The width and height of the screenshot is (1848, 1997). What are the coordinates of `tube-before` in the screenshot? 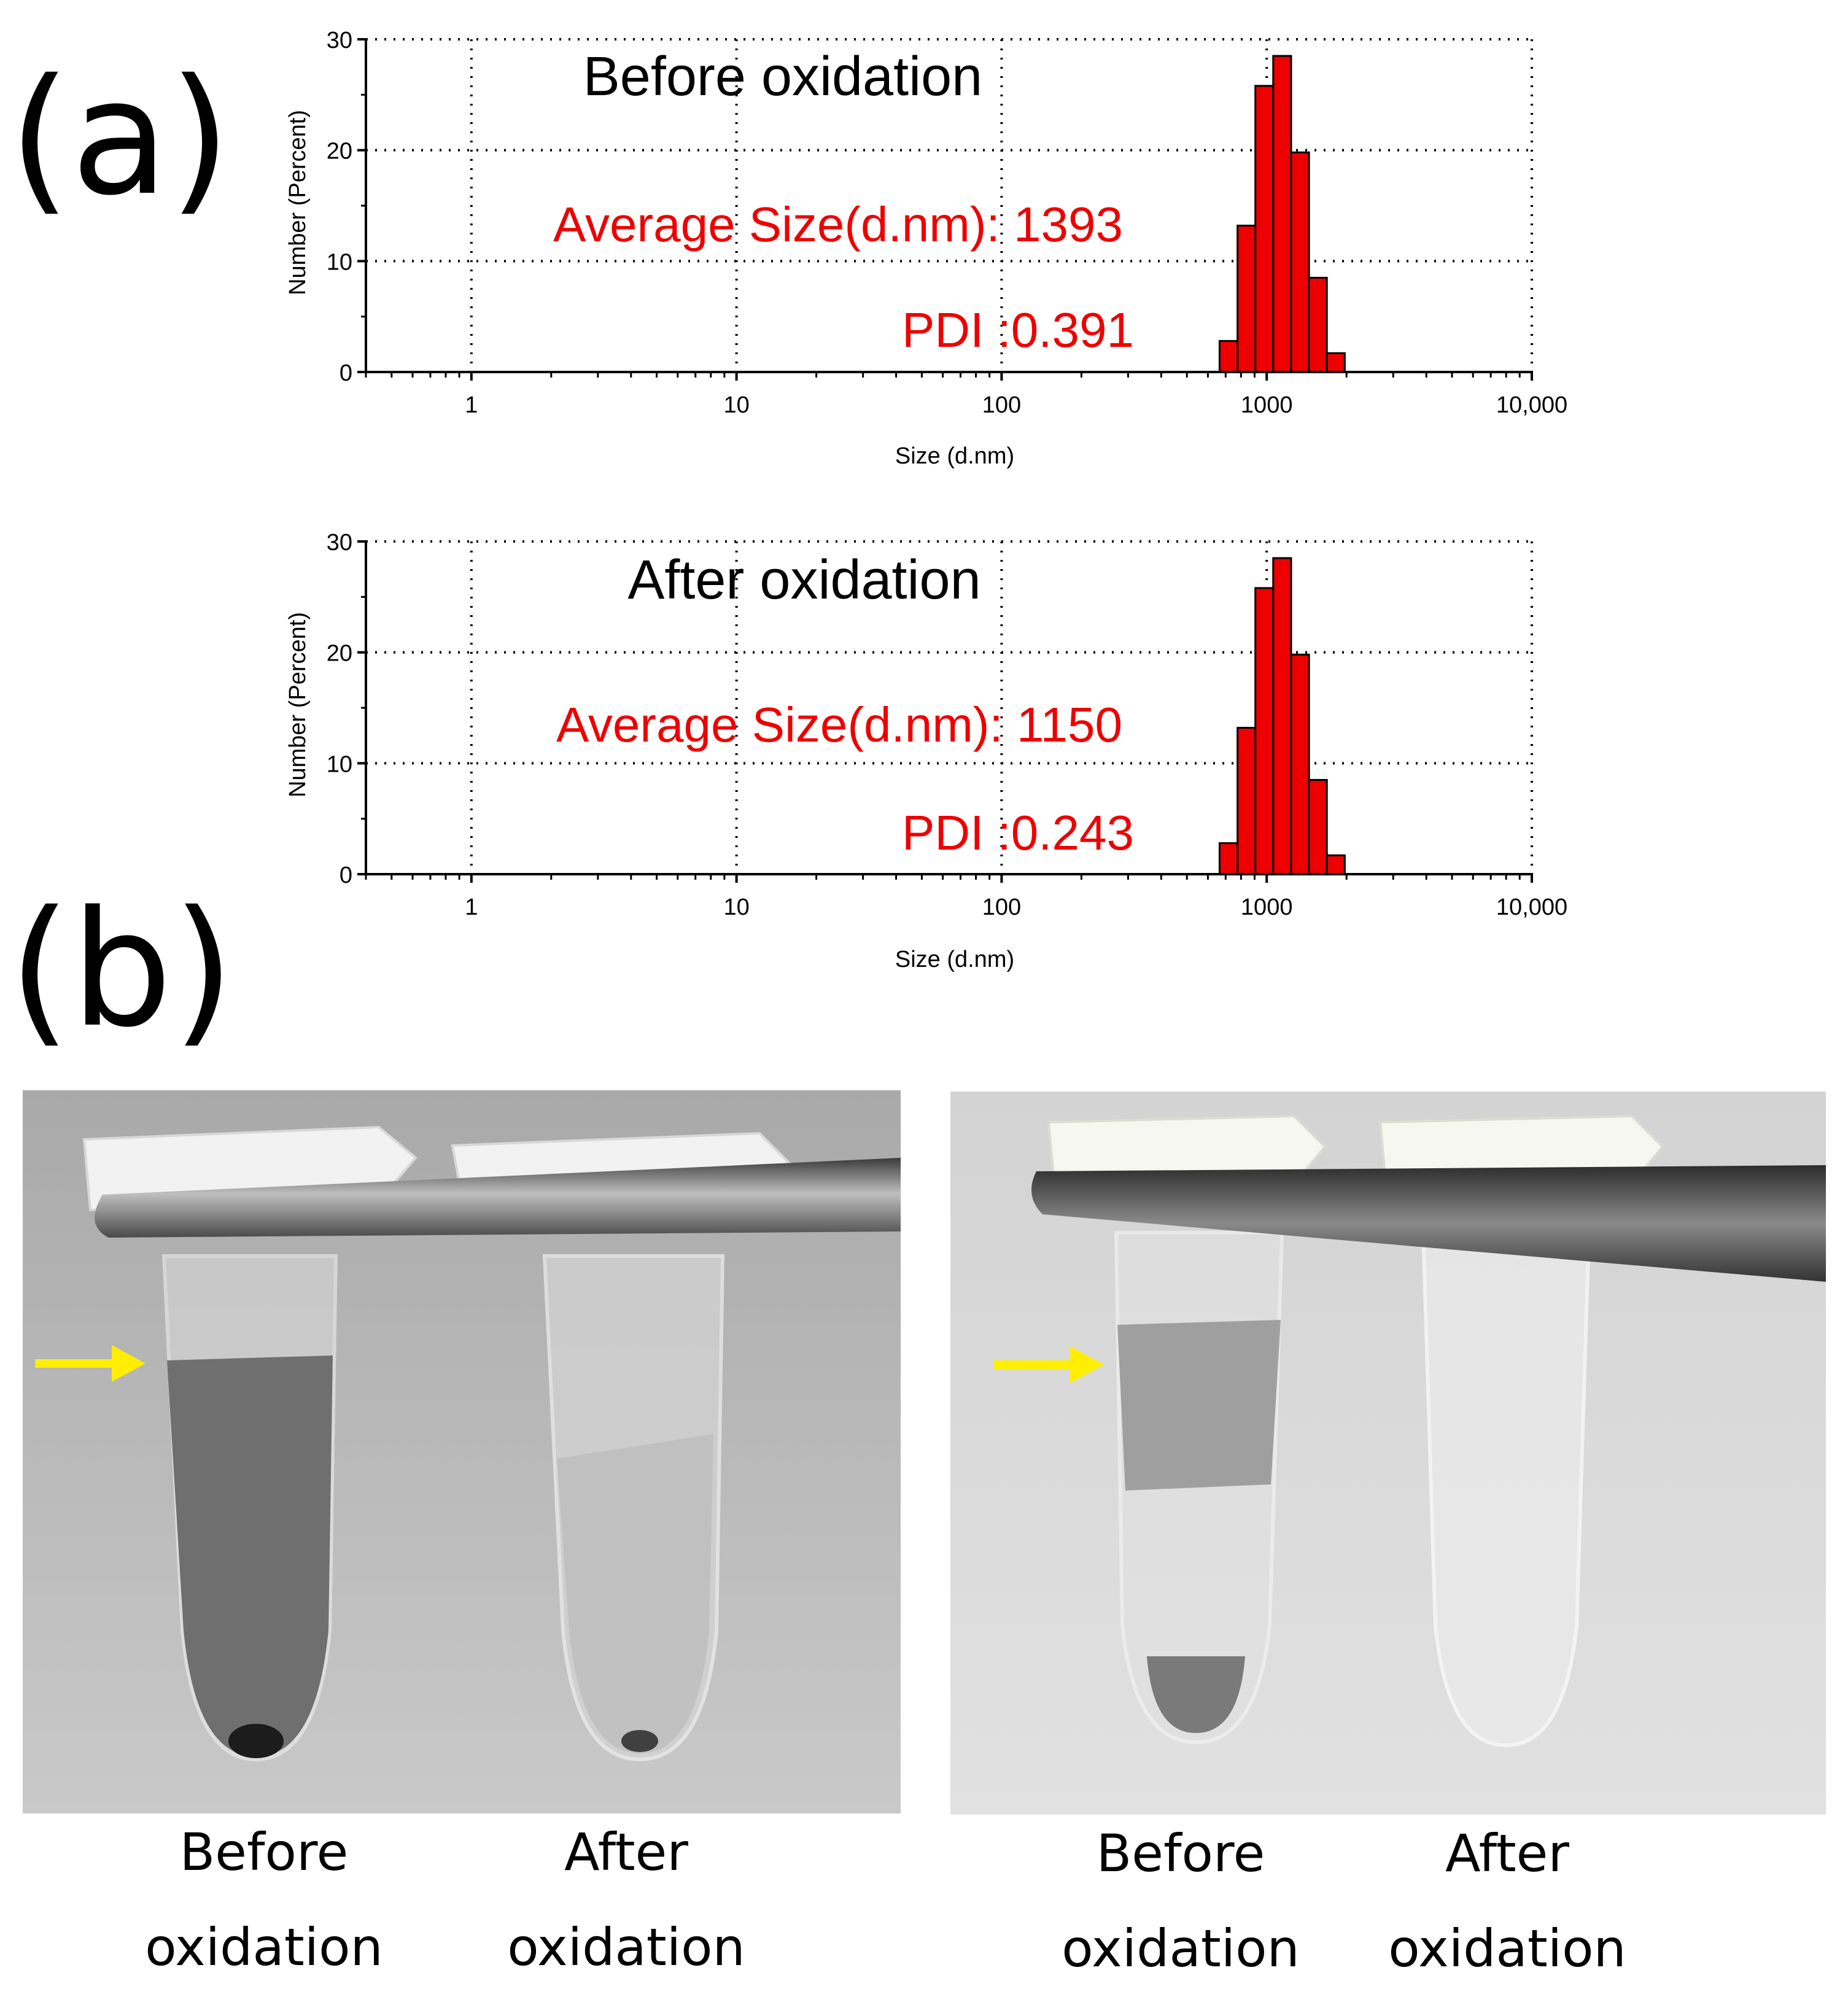 It's located at (250, 1444).